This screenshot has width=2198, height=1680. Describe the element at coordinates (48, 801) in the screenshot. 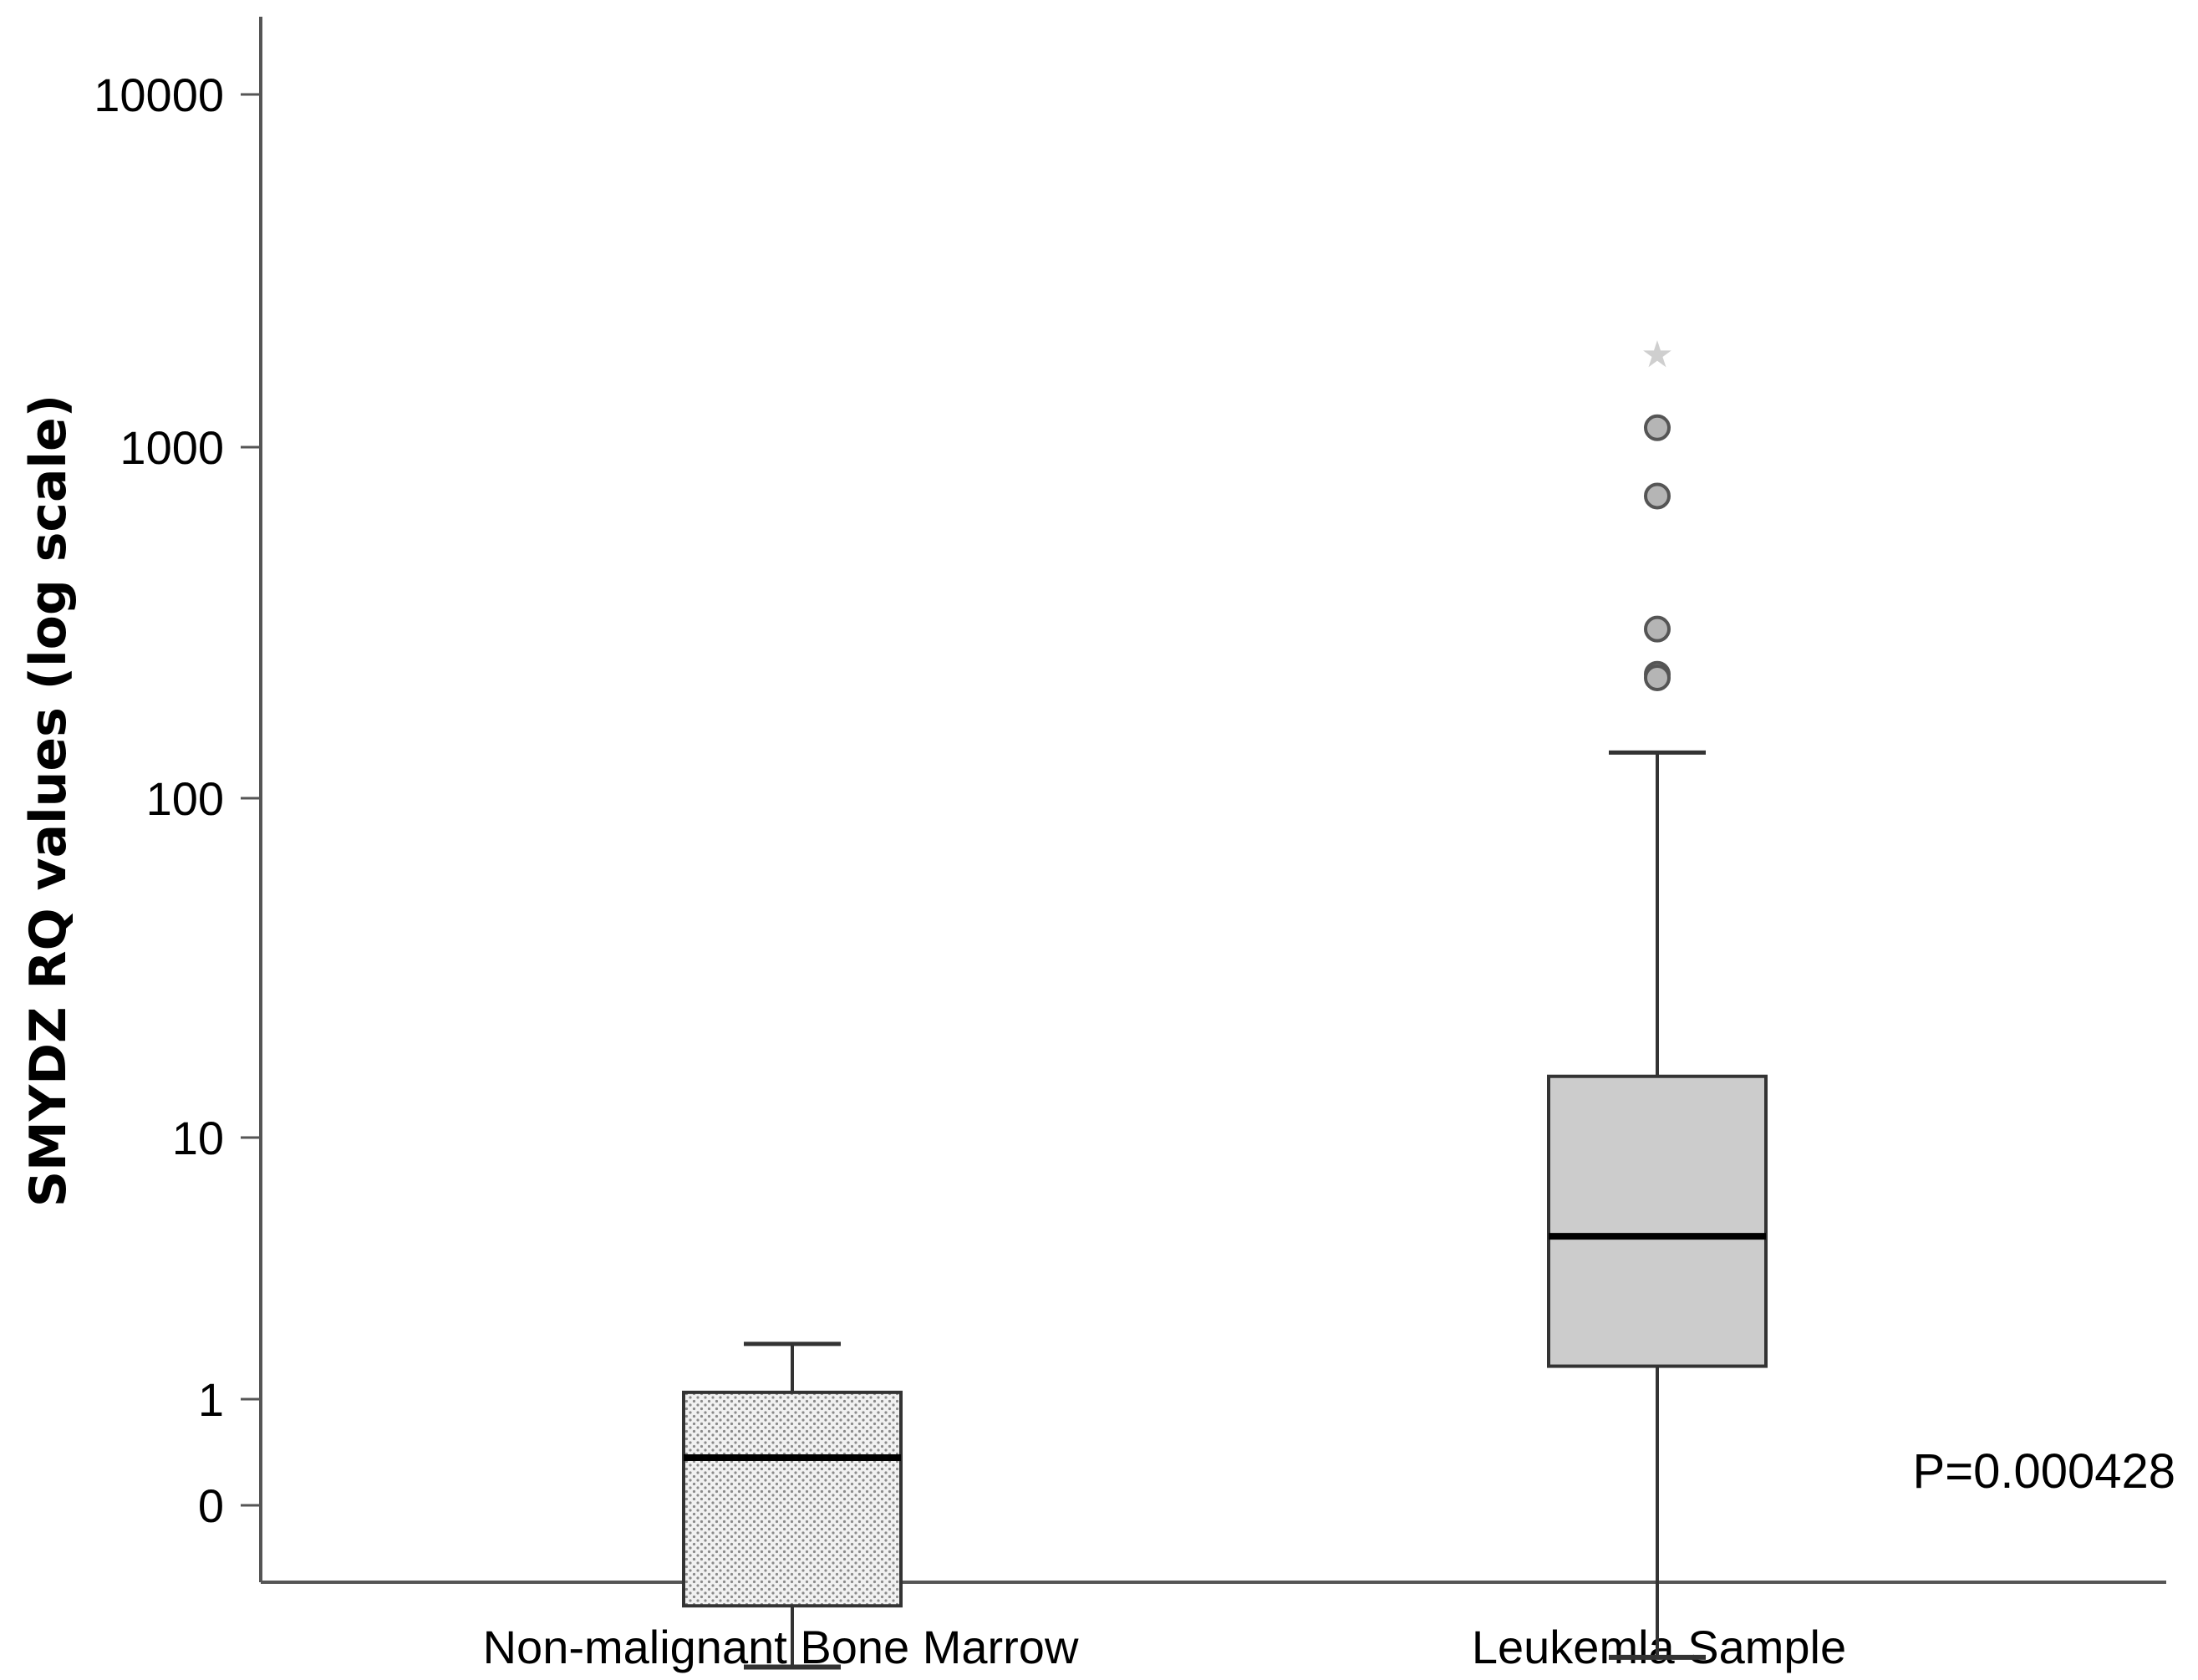

I see `y-axis-title: SMYDZ RQ values (log scale)` at that location.